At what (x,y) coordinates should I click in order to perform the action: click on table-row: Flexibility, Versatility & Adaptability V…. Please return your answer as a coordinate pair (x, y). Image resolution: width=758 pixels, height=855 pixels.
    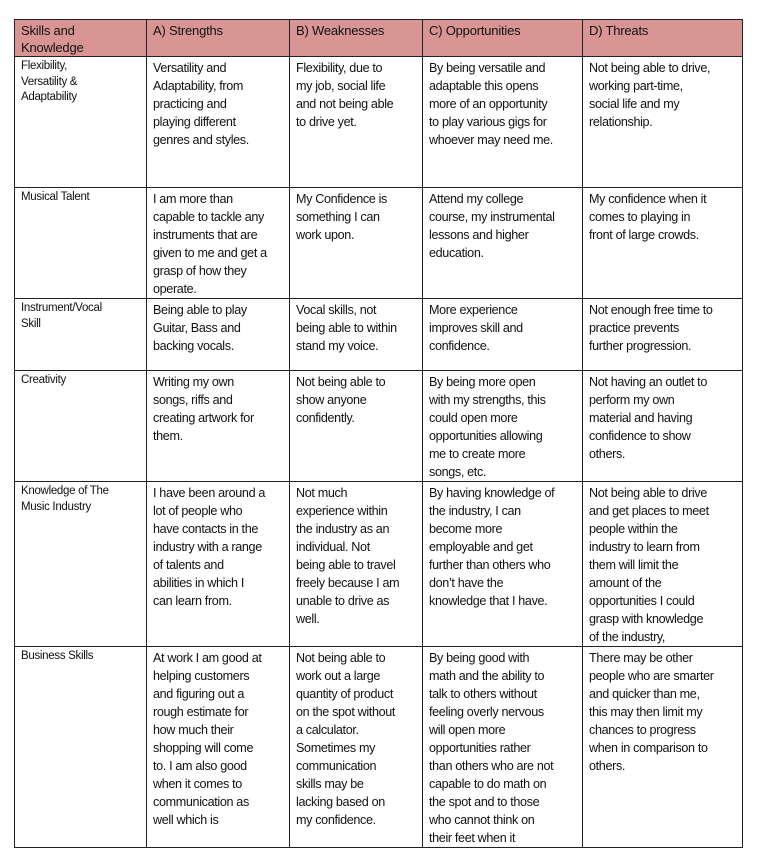
    Looking at the image, I should click on (378, 122).